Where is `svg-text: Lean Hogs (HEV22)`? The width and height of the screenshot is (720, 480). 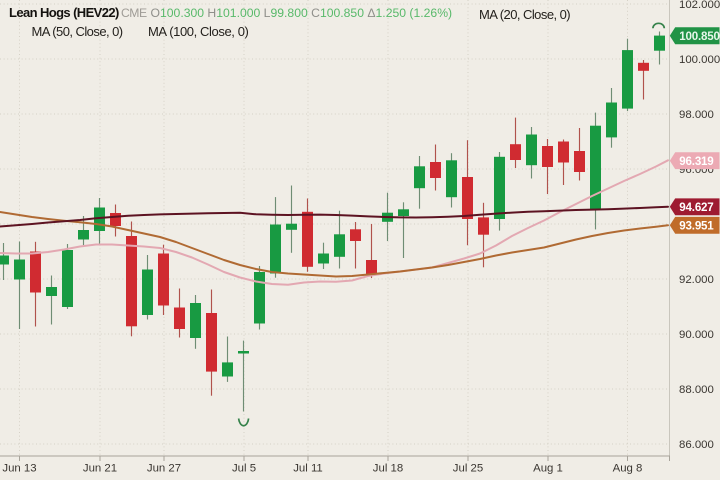
svg-text: Lean Hogs (HEV22) is located at coordinates (64, 12).